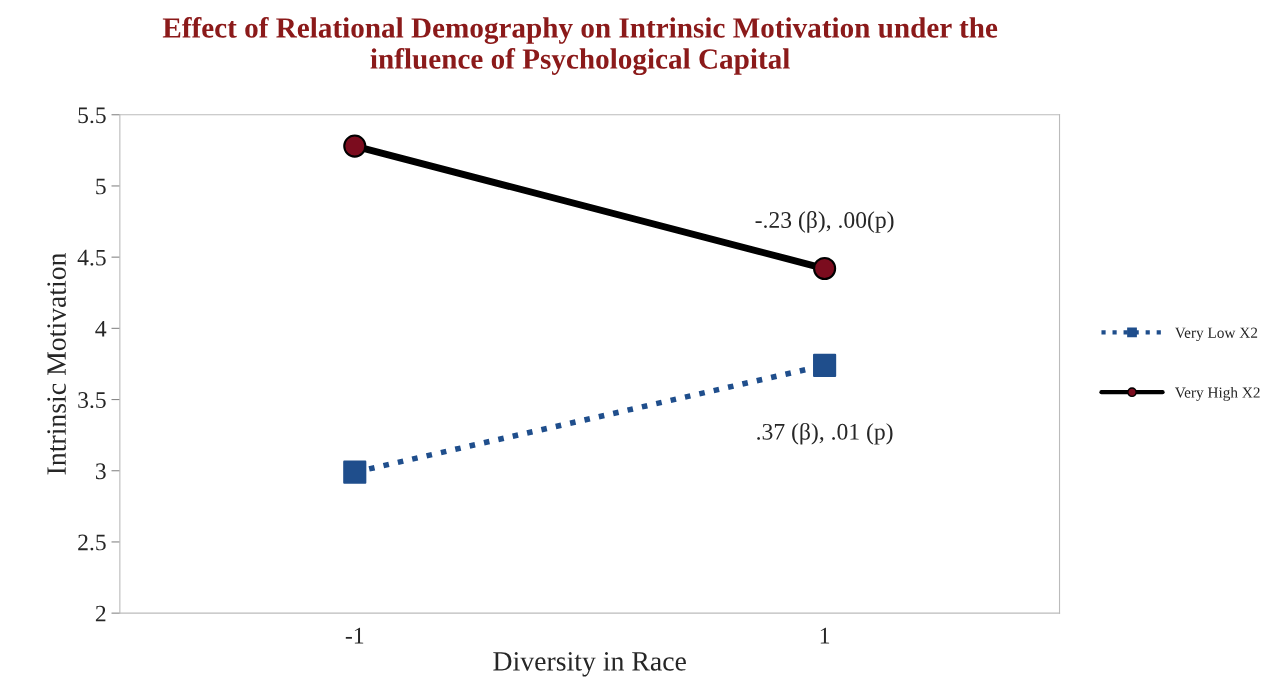 The image size is (1275, 679). What do you see at coordinates (91, 257) in the screenshot?
I see `y-tick-label: 4.5` at bounding box center [91, 257].